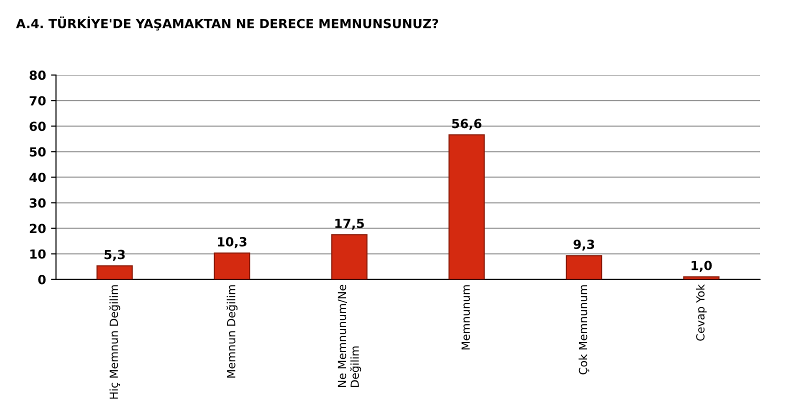 Image resolution: width=800 pixels, height=417 pixels. What do you see at coordinates (701, 312) in the screenshot?
I see `x-tick-label: Cevap Yok` at bounding box center [701, 312].